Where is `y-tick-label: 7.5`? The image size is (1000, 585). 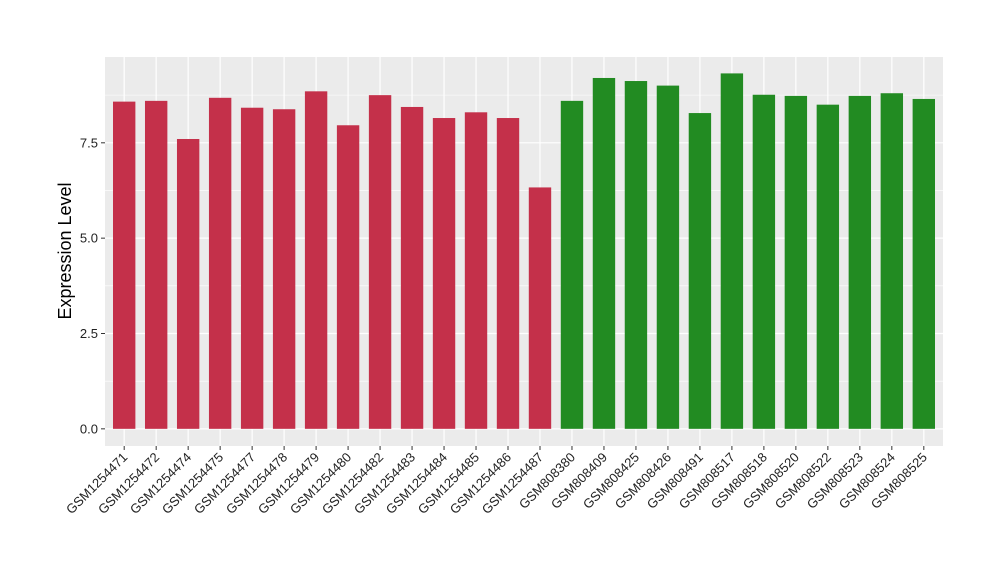
y-tick-label: 7.5 is located at coordinates (89, 142).